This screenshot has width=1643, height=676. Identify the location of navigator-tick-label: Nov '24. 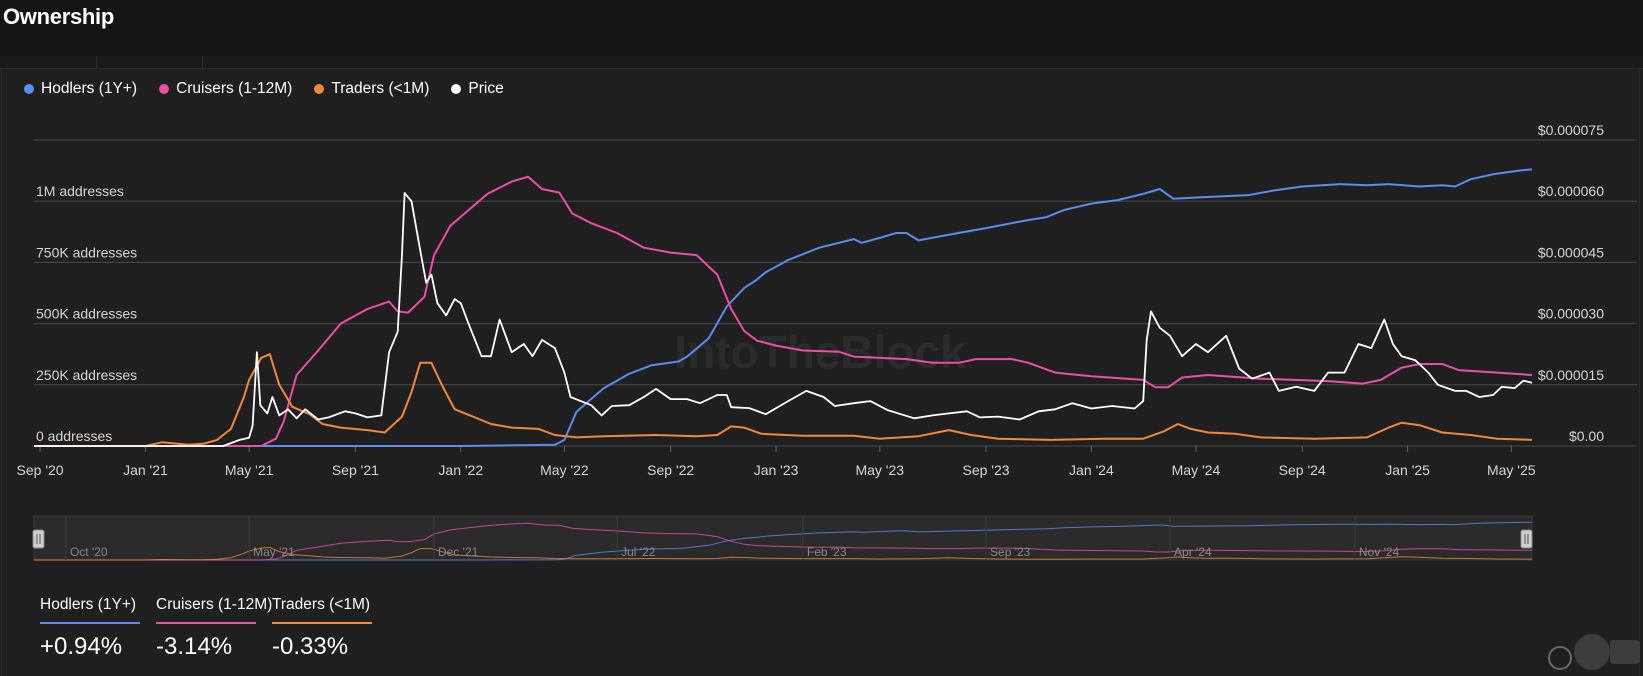
(1379, 552).